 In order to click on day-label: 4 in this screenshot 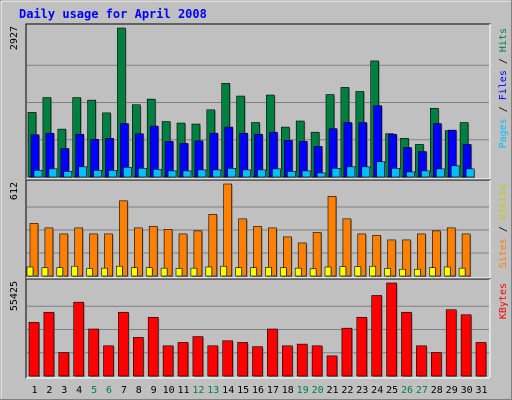, I will do `click(79, 390)`.